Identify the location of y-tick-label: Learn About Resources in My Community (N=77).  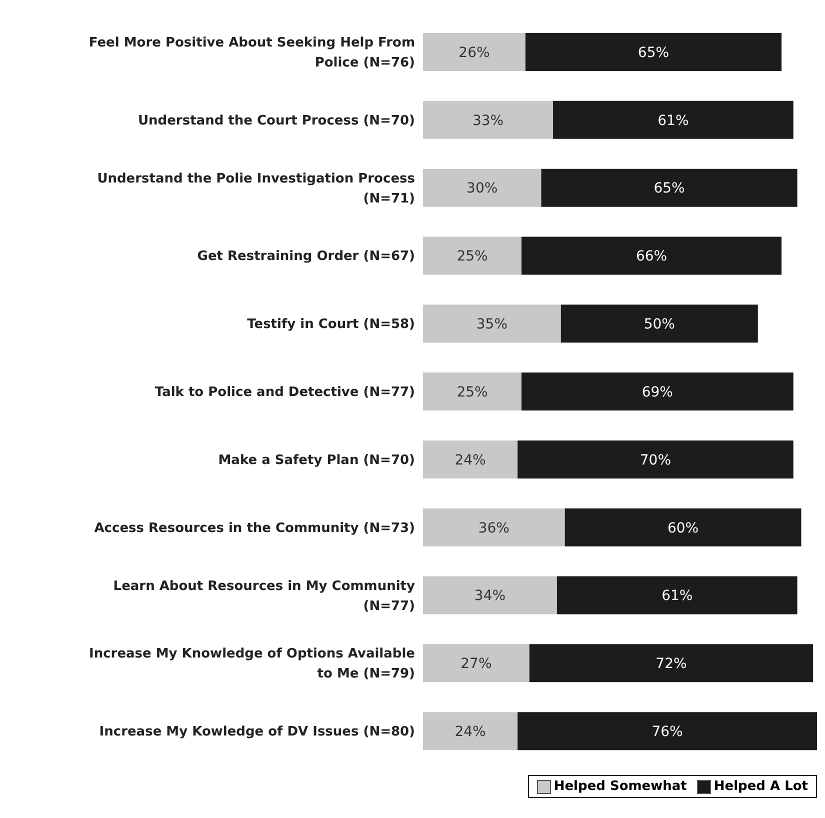
(264, 596).